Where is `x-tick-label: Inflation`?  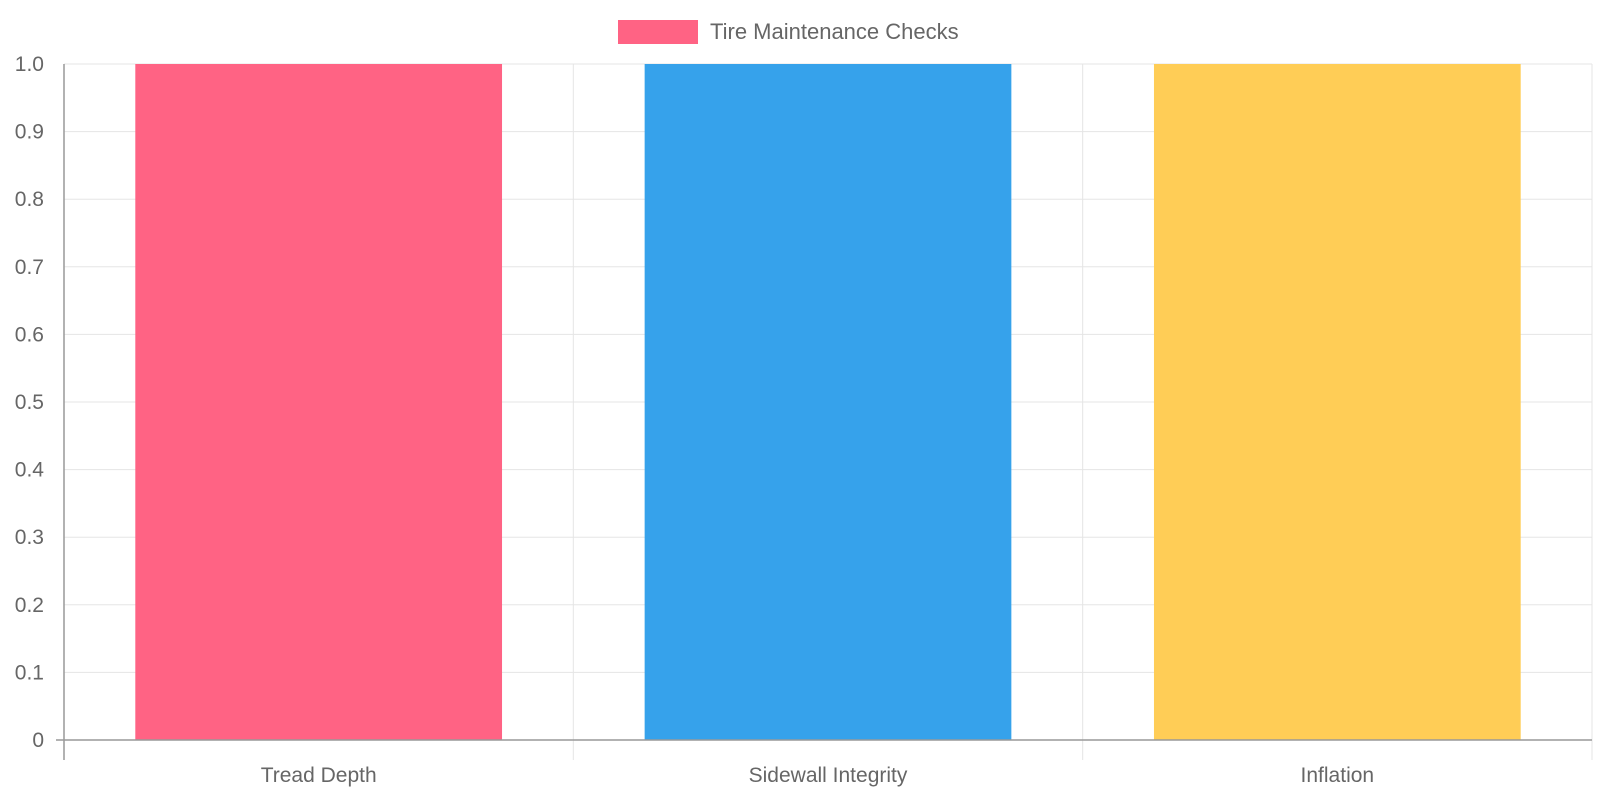 x-tick-label: Inflation is located at coordinates (1338, 775).